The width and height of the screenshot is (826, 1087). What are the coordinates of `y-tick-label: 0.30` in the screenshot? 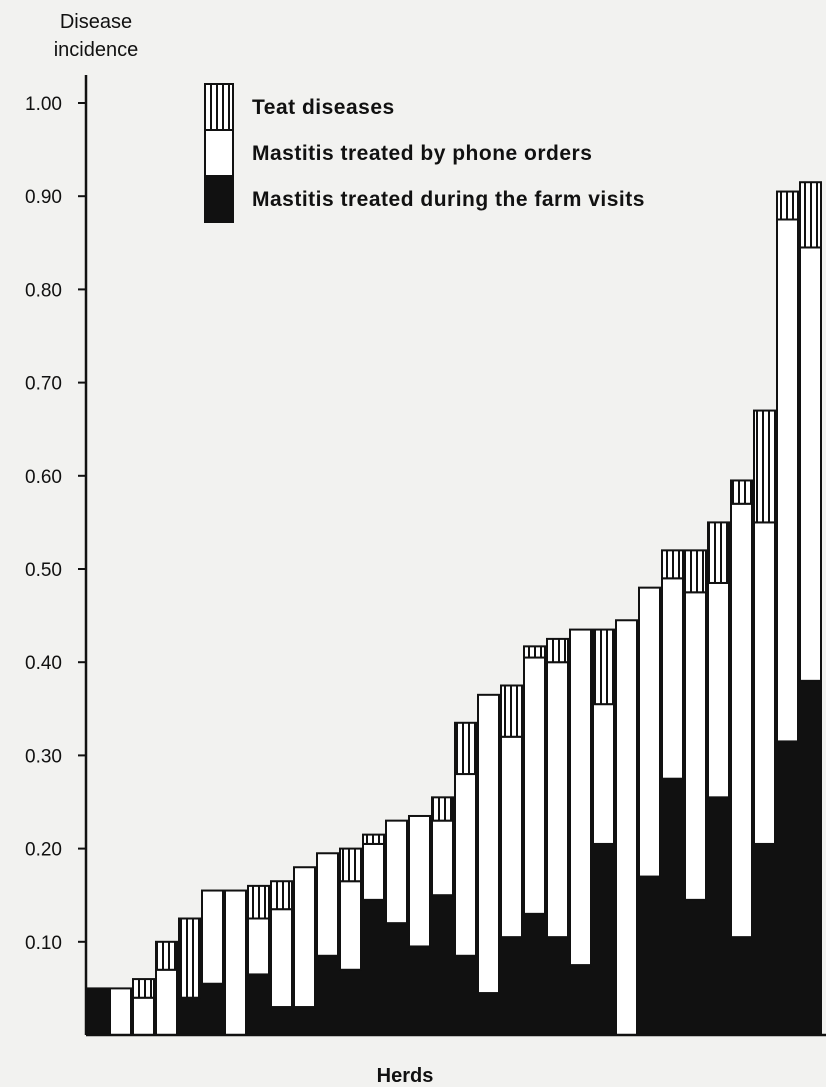 It's located at (43, 756).